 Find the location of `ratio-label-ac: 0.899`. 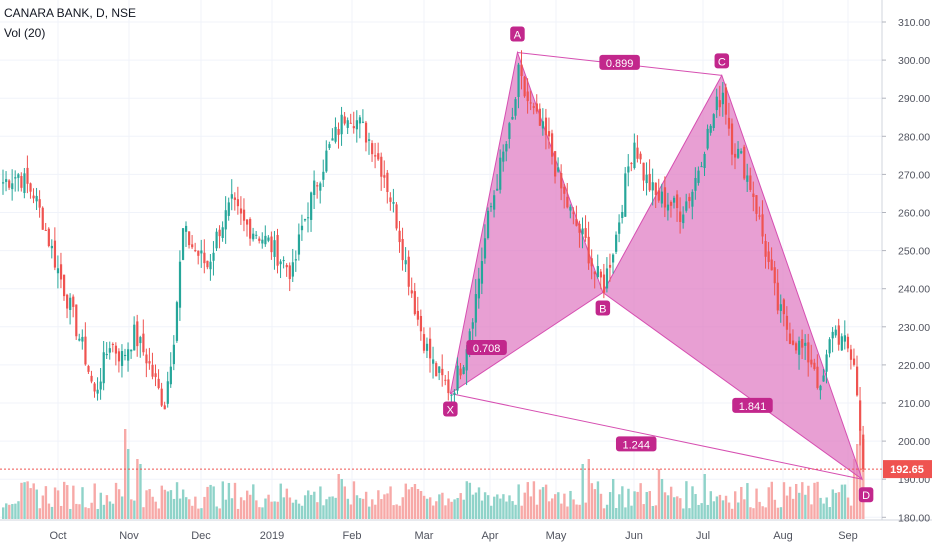

ratio-label-ac: 0.899 is located at coordinates (620, 64).